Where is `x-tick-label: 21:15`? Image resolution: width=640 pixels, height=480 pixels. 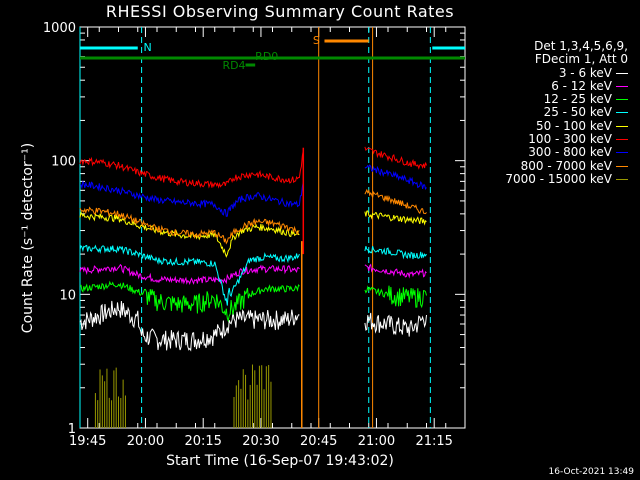 x-tick-label: 21:15 is located at coordinates (433, 441).